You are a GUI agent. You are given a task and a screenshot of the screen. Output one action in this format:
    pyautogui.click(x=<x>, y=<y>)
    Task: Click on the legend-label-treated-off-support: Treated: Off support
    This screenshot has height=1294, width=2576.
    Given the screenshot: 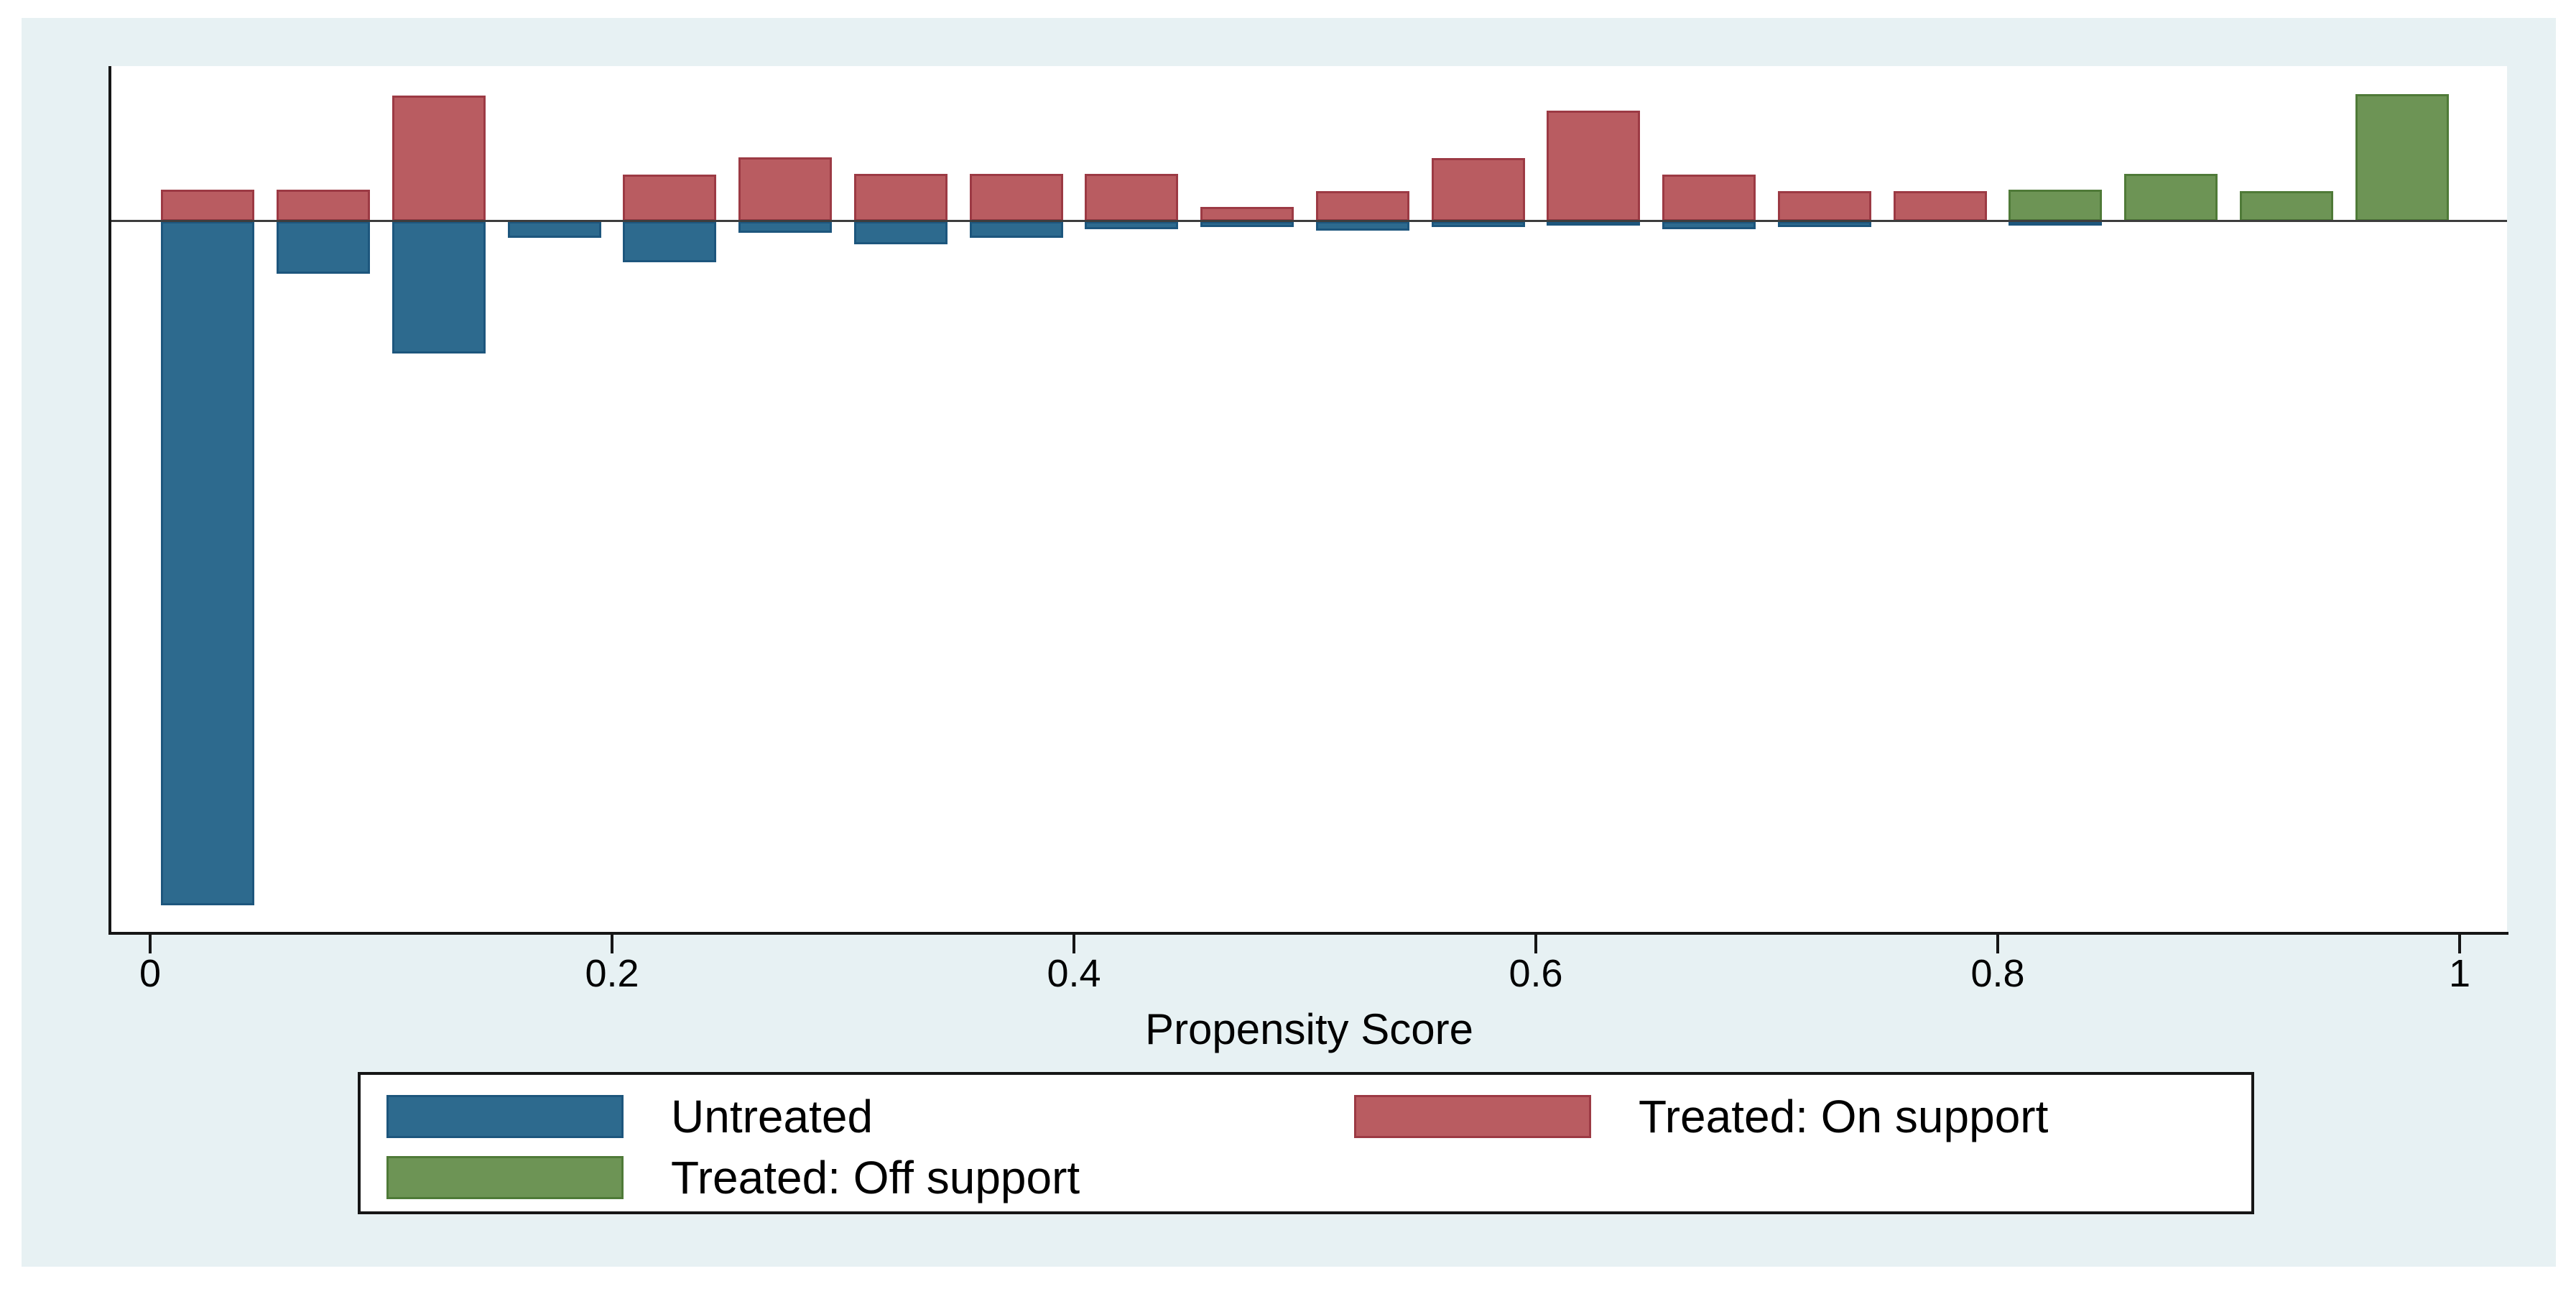 What is the action you would take?
    pyautogui.click(x=875, y=1177)
    